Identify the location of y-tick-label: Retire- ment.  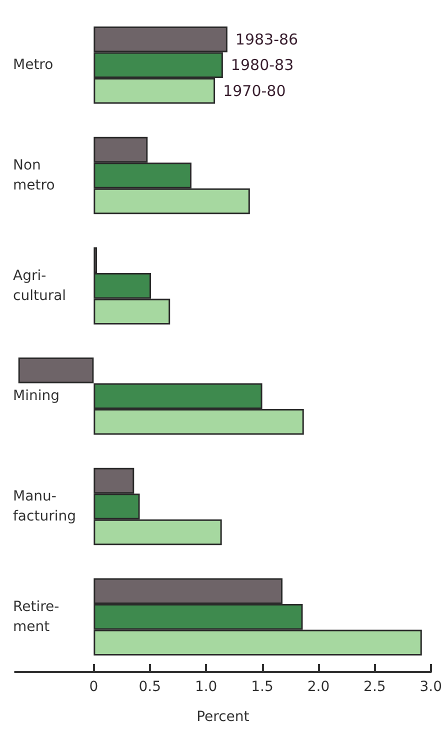
(36, 616).